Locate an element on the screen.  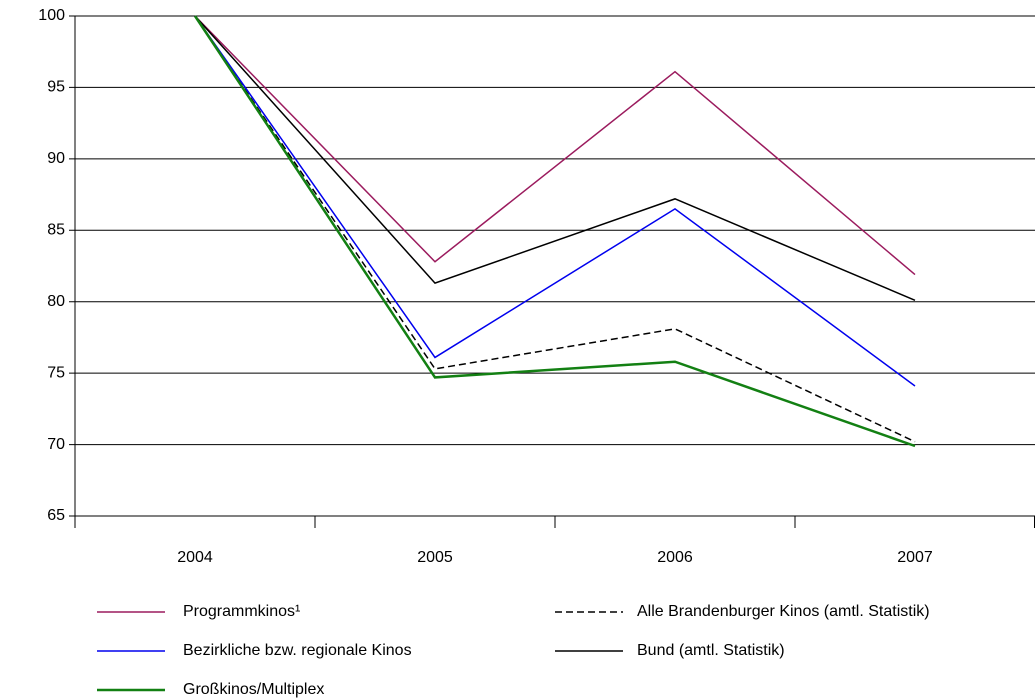
x-tick-label: 2007 is located at coordinates (915, 557).